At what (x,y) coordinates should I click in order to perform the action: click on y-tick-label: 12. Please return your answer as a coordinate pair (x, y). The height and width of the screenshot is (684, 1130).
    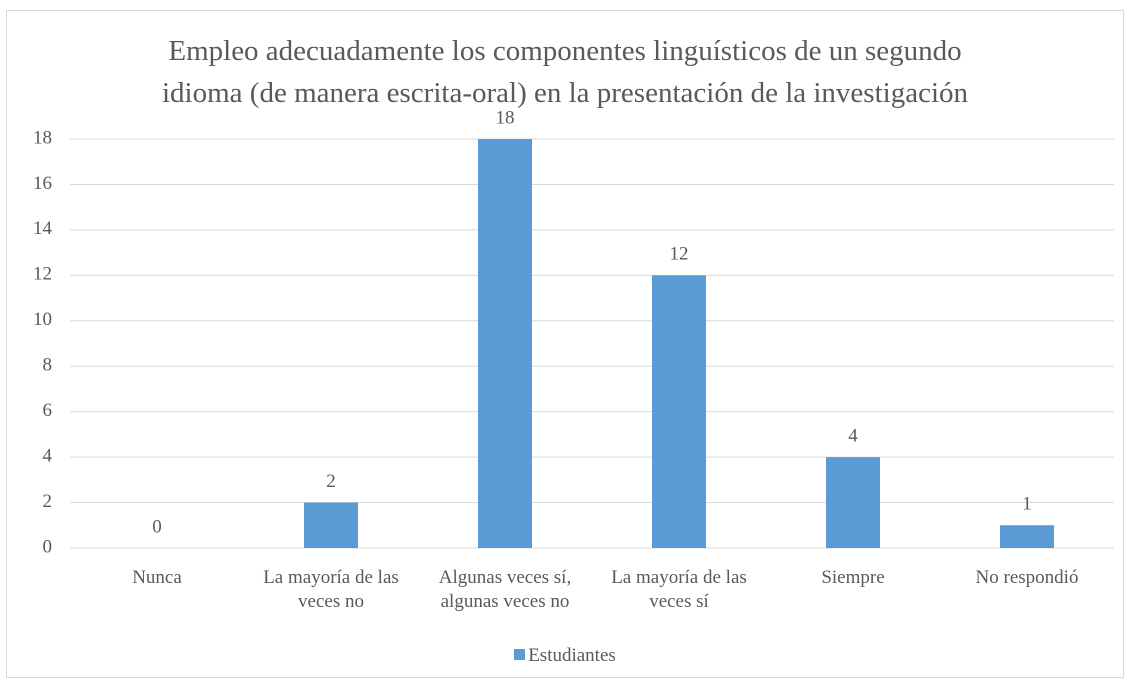
    Looking at the image, I should click on (42, 274).